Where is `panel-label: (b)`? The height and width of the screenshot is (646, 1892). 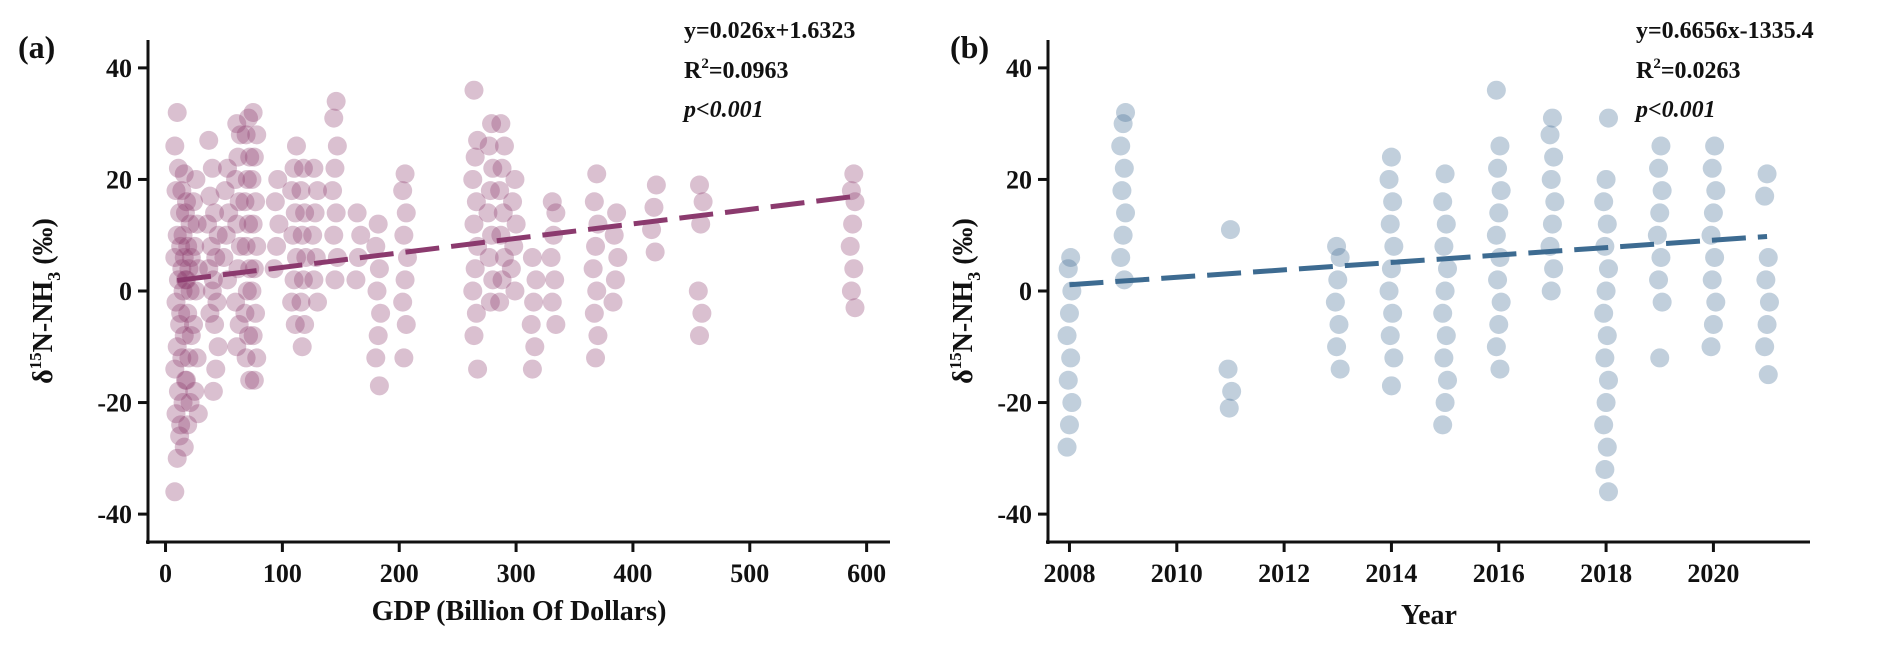
panel-label: (b) is located at coordinates (969, 47).